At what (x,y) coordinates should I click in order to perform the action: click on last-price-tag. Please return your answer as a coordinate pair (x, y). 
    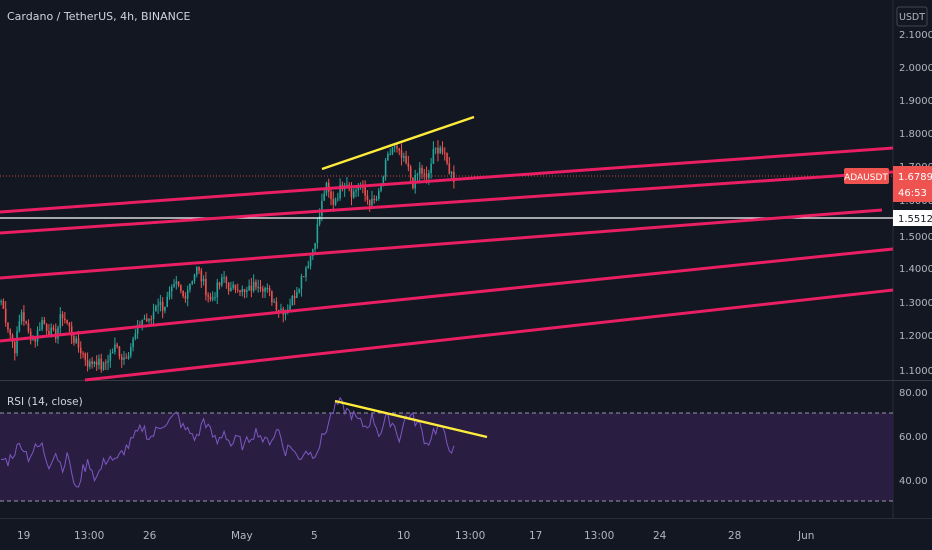
    Looking at the image, I should click on (912, 184).